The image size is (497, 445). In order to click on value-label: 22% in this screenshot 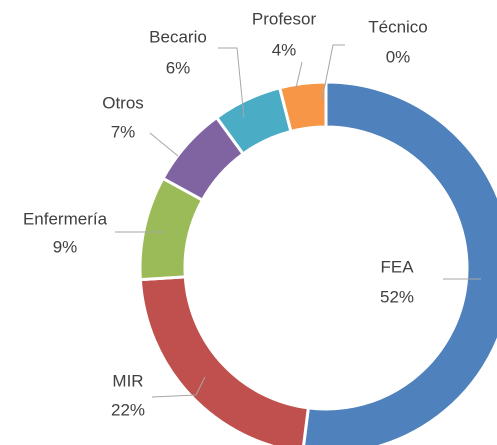, I will do `click(128, 409)`.